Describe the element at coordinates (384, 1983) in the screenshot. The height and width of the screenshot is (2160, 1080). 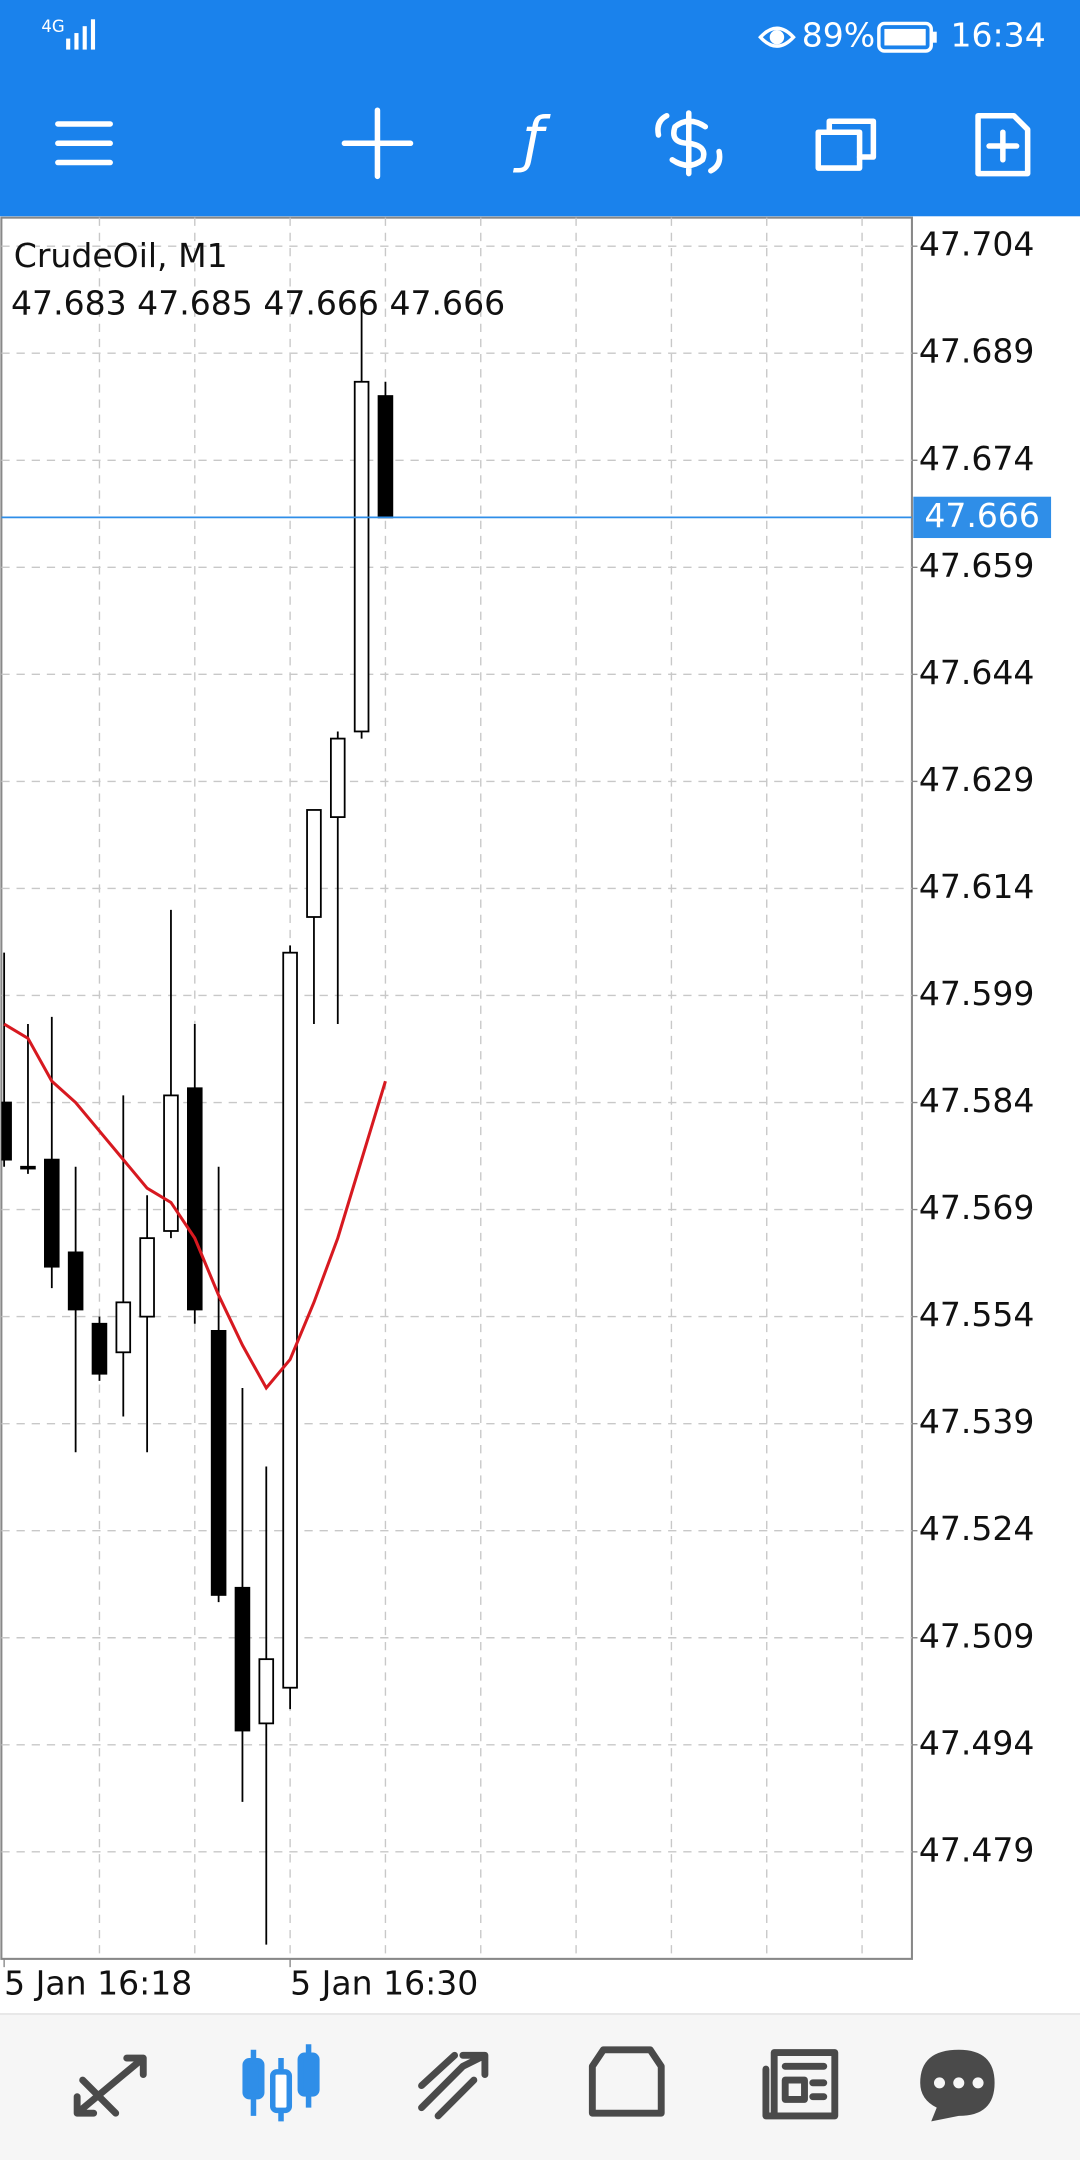
I see `x-tick-label: 5 Jan 16:30` at that location.